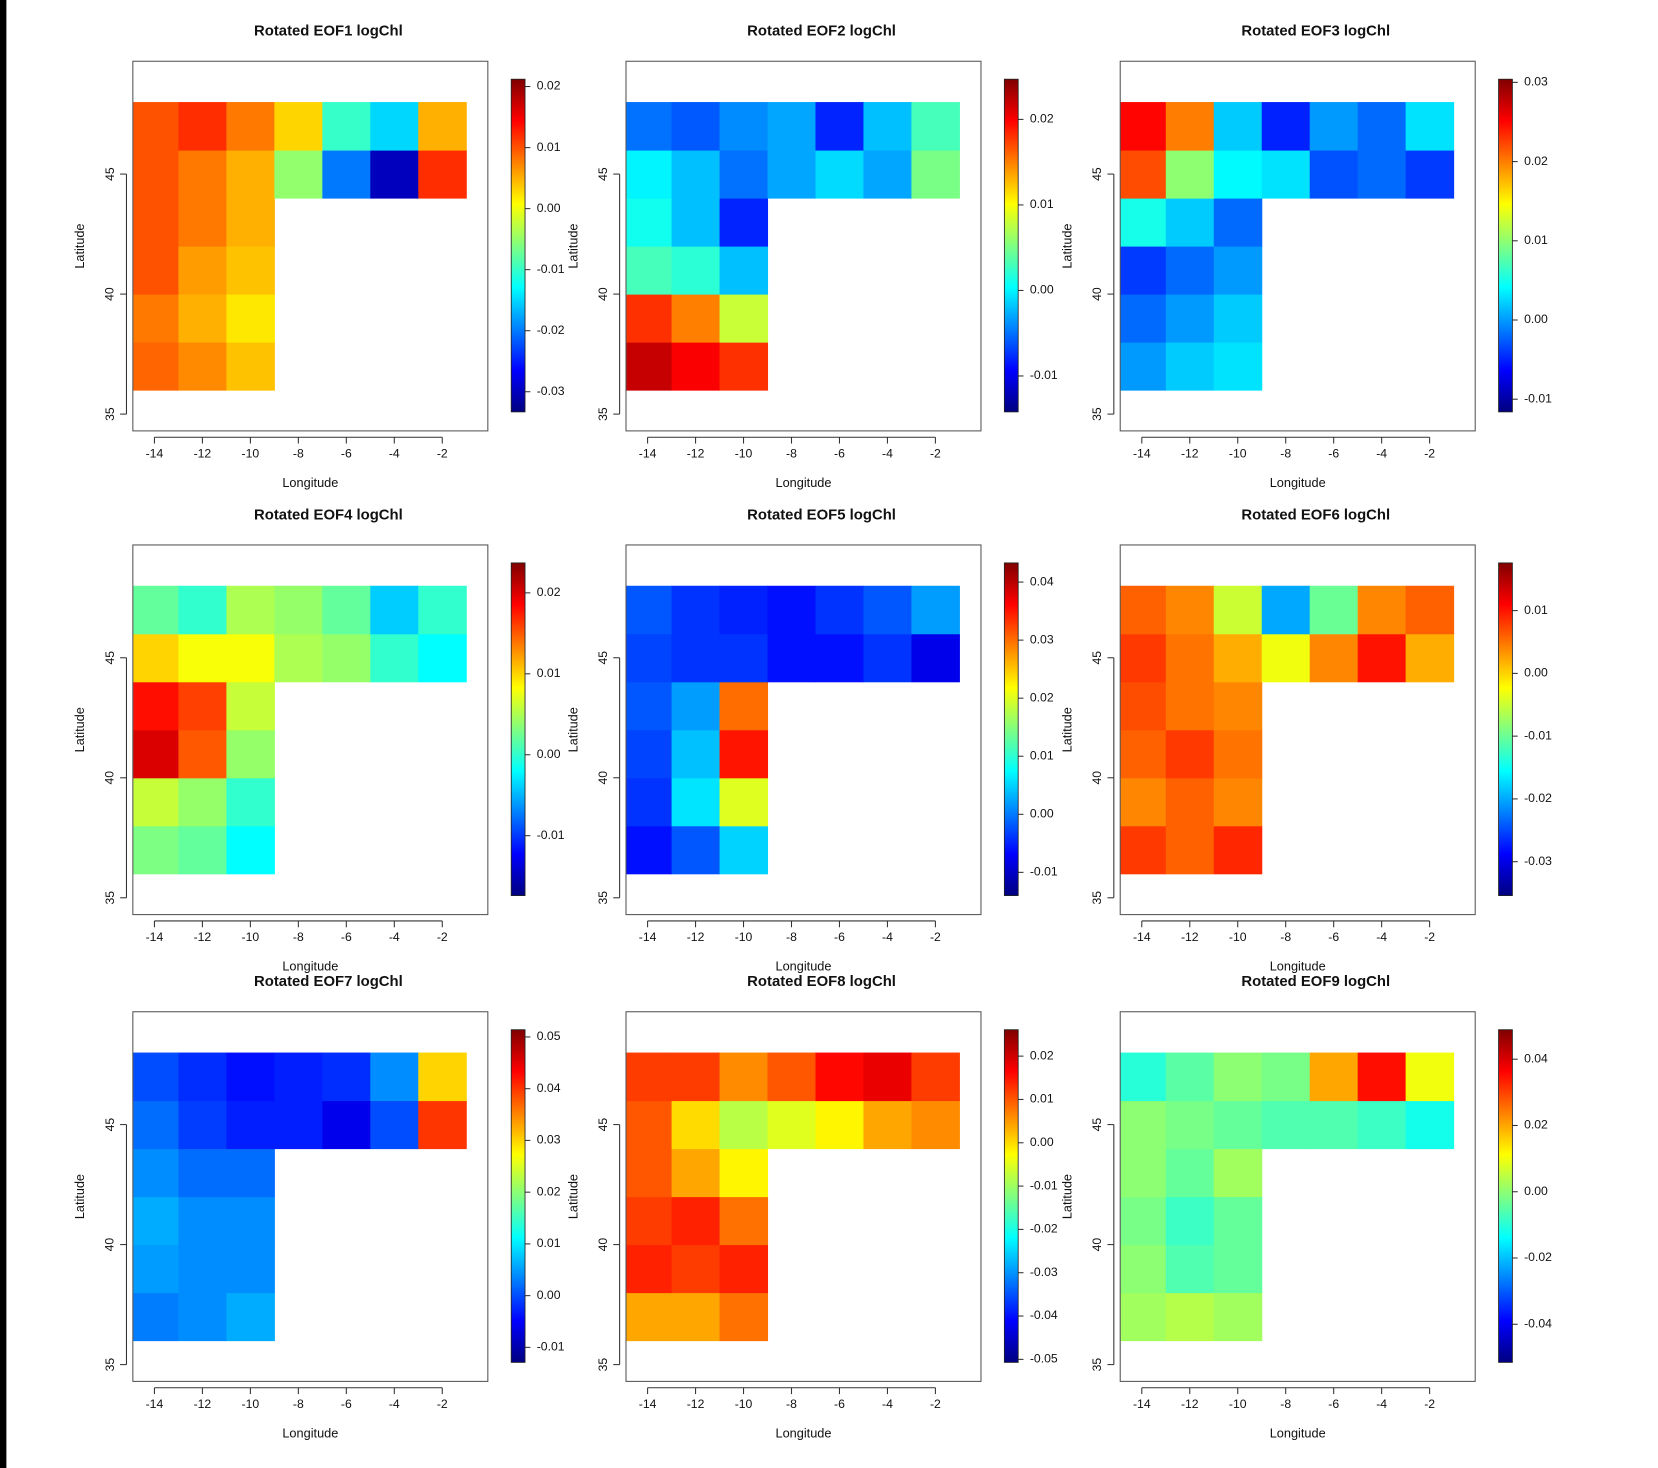 The width and height of the screenshot is (1658, 1468). What do you see at coordinates (572, 1196) in the screenshot?
I see `y-axis-label: Latitude` at bounding box center [572, 1196].